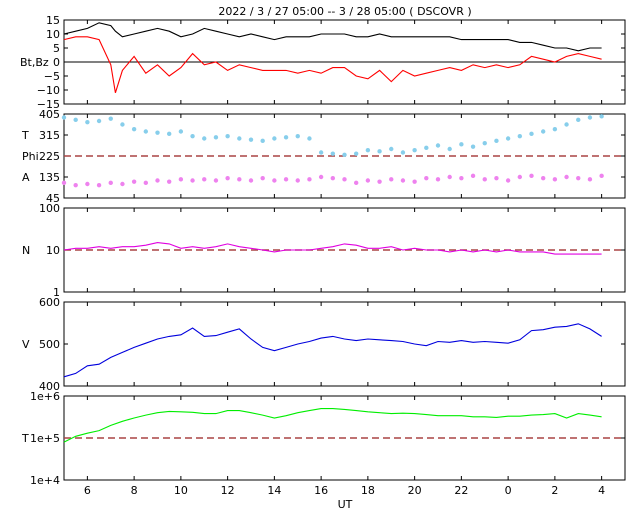  I want to click on x-tick-label: 2, so click(554, 490).